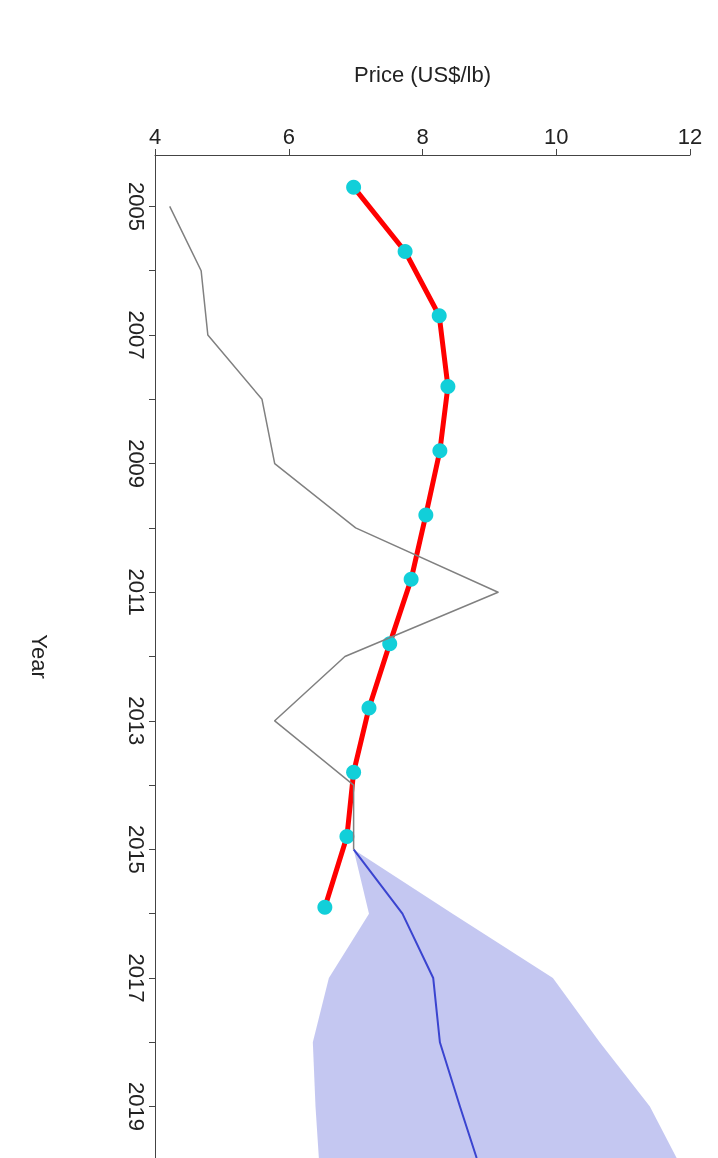 This screenshot has height=1158, width=718. Describe the element at coordinates (422, 136) in the screenshot. I see `x-tick-label: 8` at that location.